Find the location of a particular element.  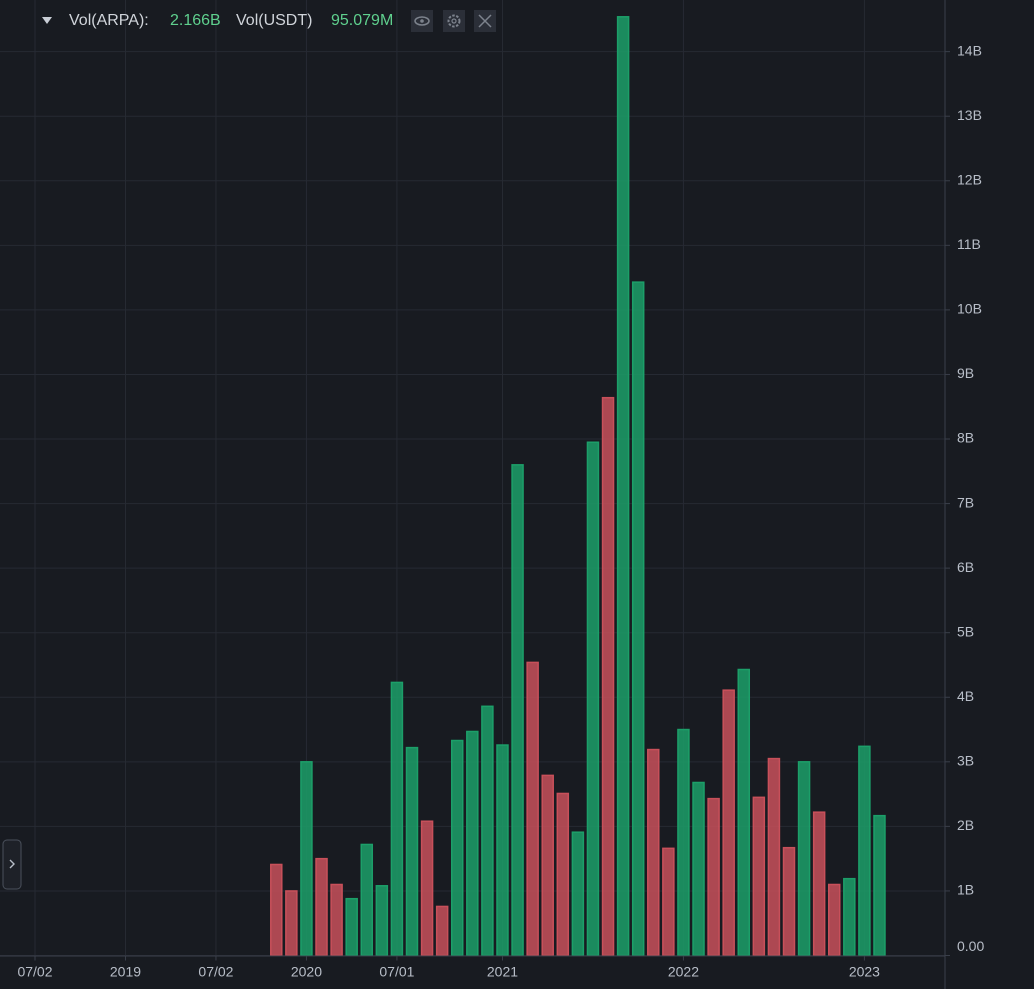

y-tick-label: 1B is located at coordinates (965, 890).